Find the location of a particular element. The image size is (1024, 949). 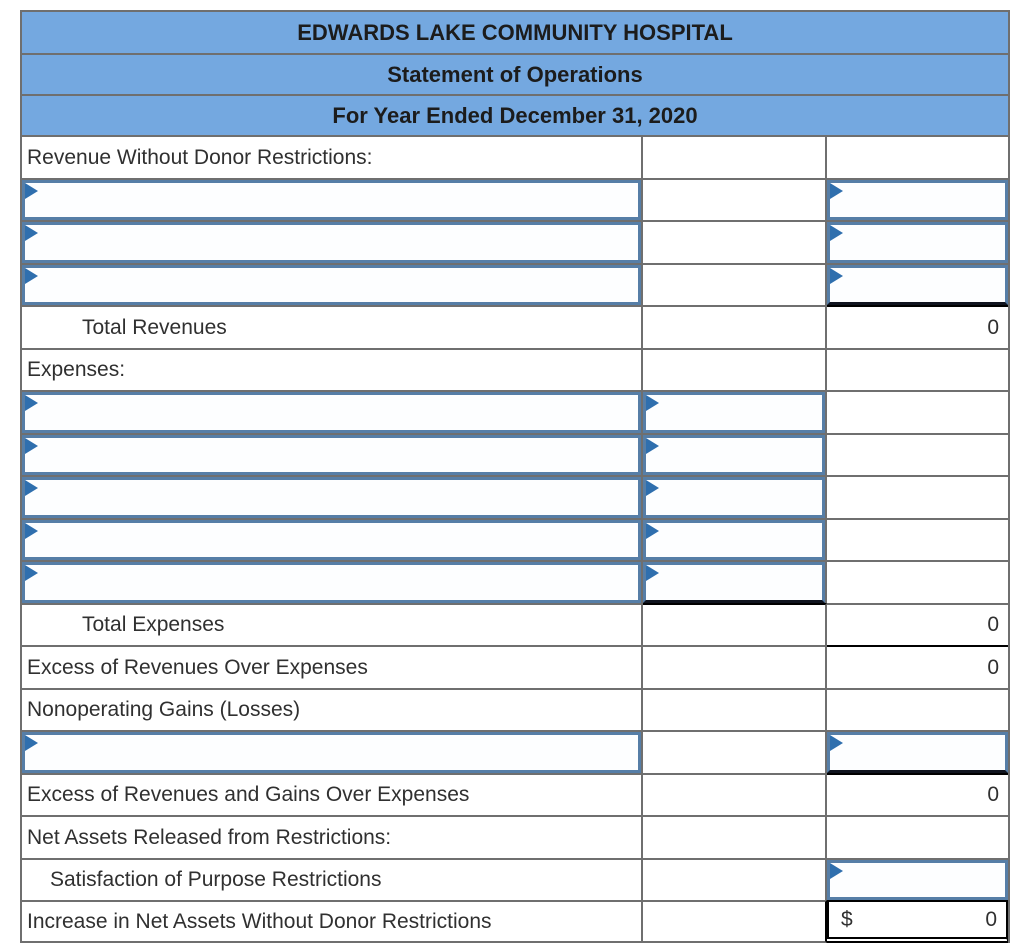

value-increase-net-assets: 0 is located at coordinates (991, 919).